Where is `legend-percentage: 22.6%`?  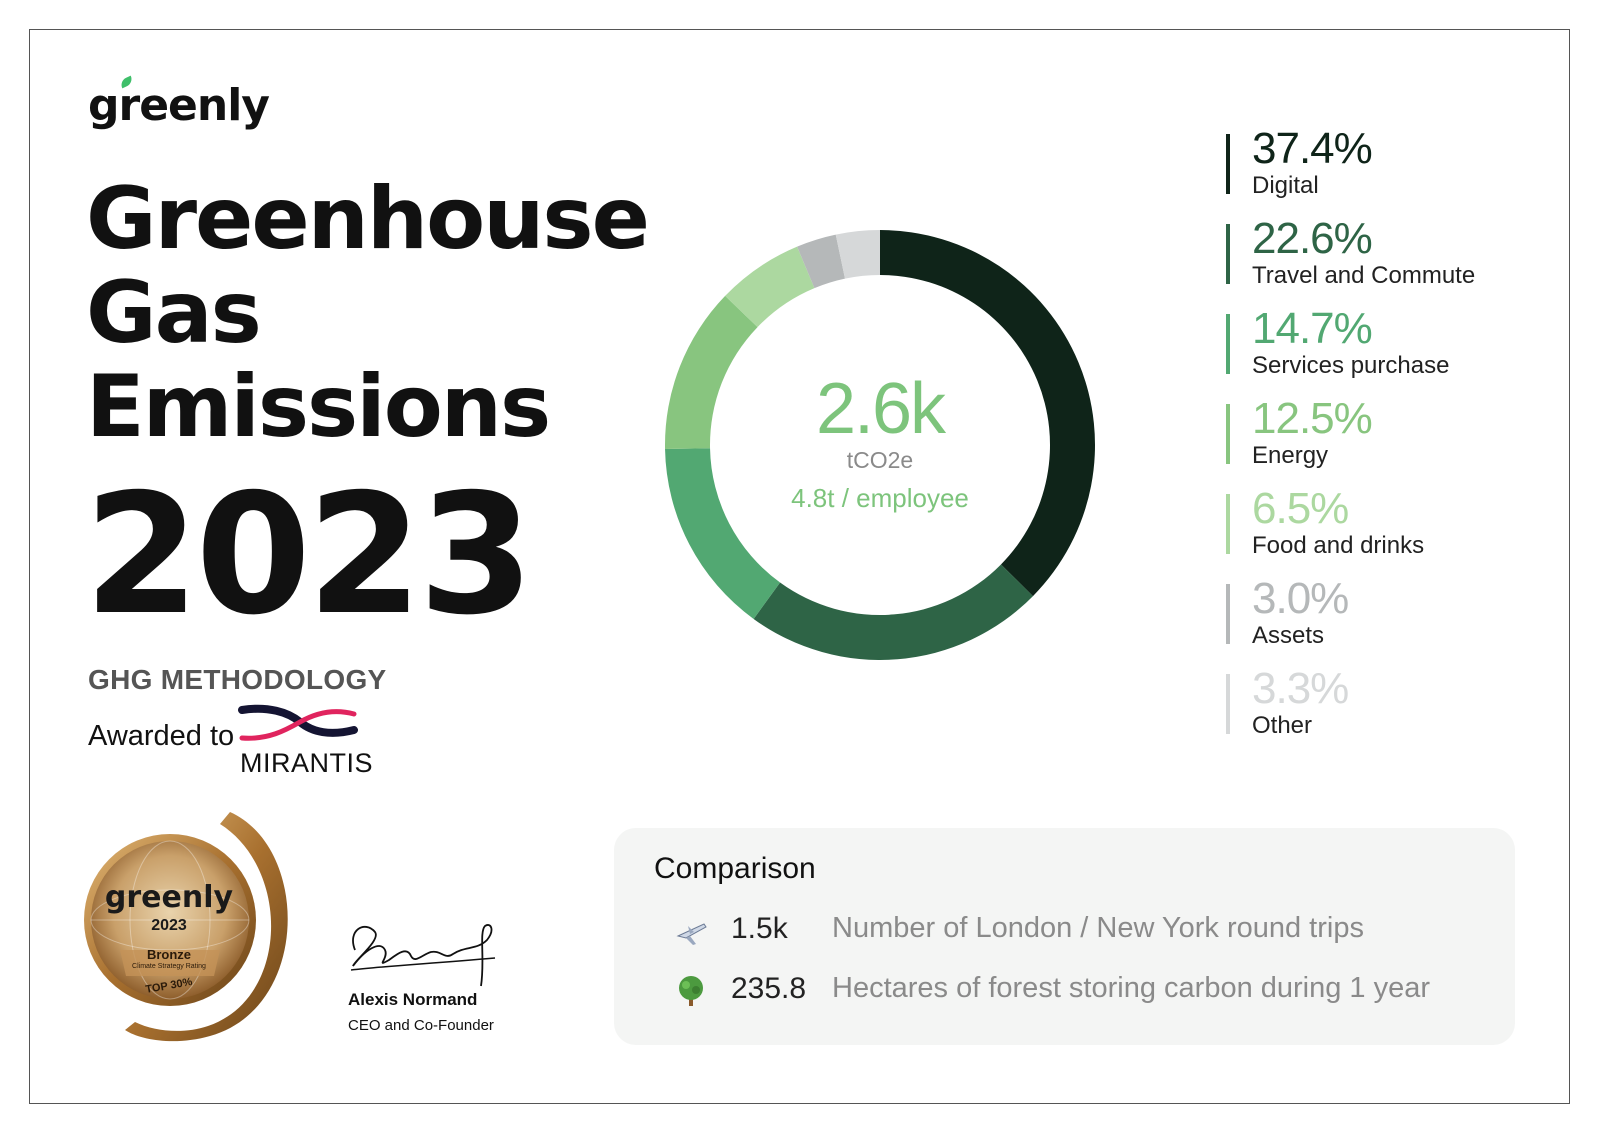 legend-percentage: 22.6% is located at coordinates (1312, 238).